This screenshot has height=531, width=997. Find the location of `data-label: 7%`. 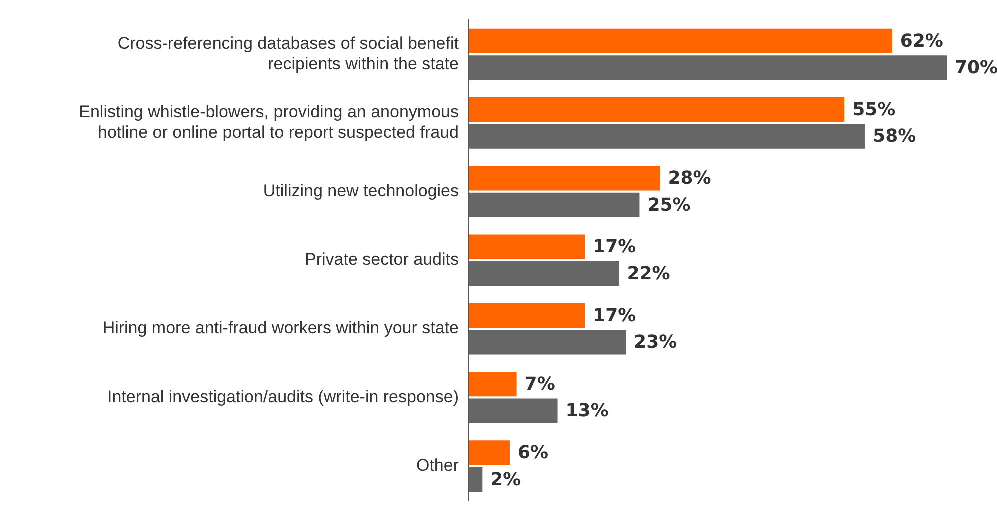

data-label: 7% is located at coordinates (540, 384).